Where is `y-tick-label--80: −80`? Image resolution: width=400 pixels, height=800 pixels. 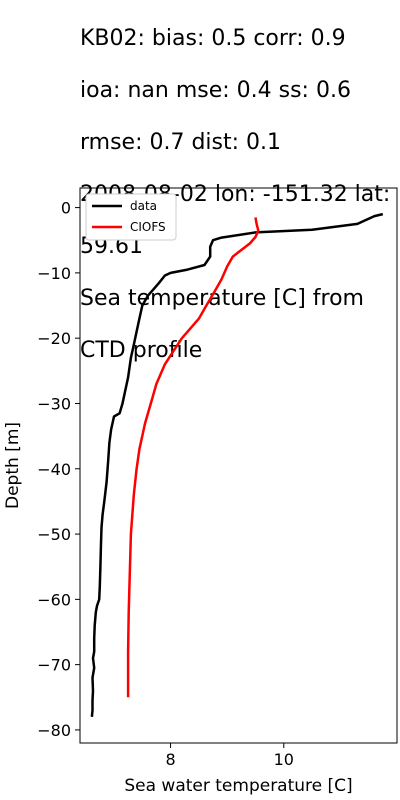
y-tick-label--80: −80 is located at coordinates (54, 730).